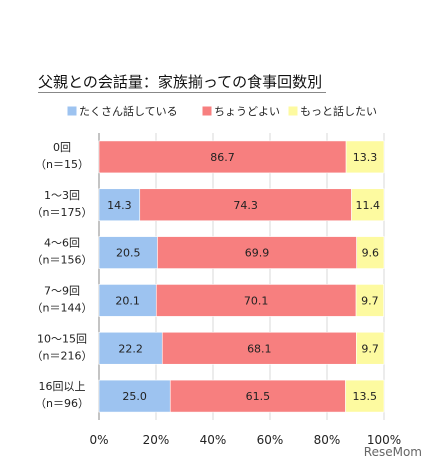  Describe the element at coordinates (62, 260) in the screenshot. I see `sample-size-label-2: （n＝156）` at that location.